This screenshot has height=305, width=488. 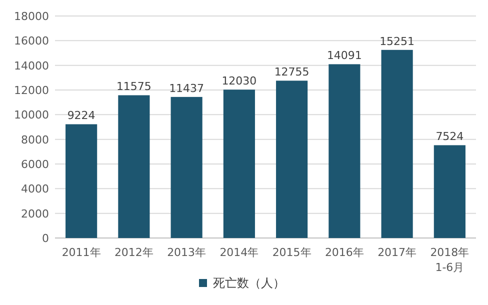 I want to click on data-label: 12755, so click(x=292, y=72).